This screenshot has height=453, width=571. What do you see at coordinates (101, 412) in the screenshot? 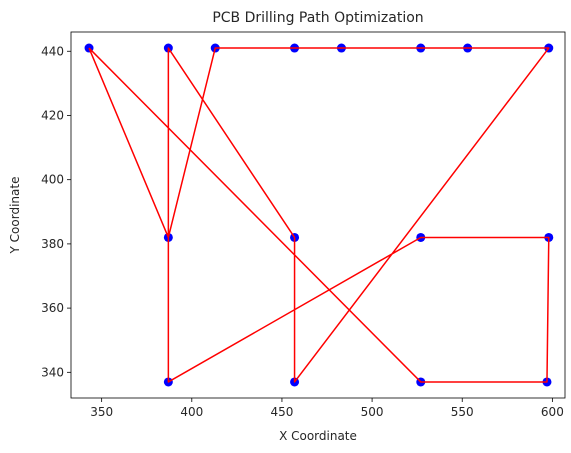
I see `x-tick-label: 350` at bounding box center [101, 412].